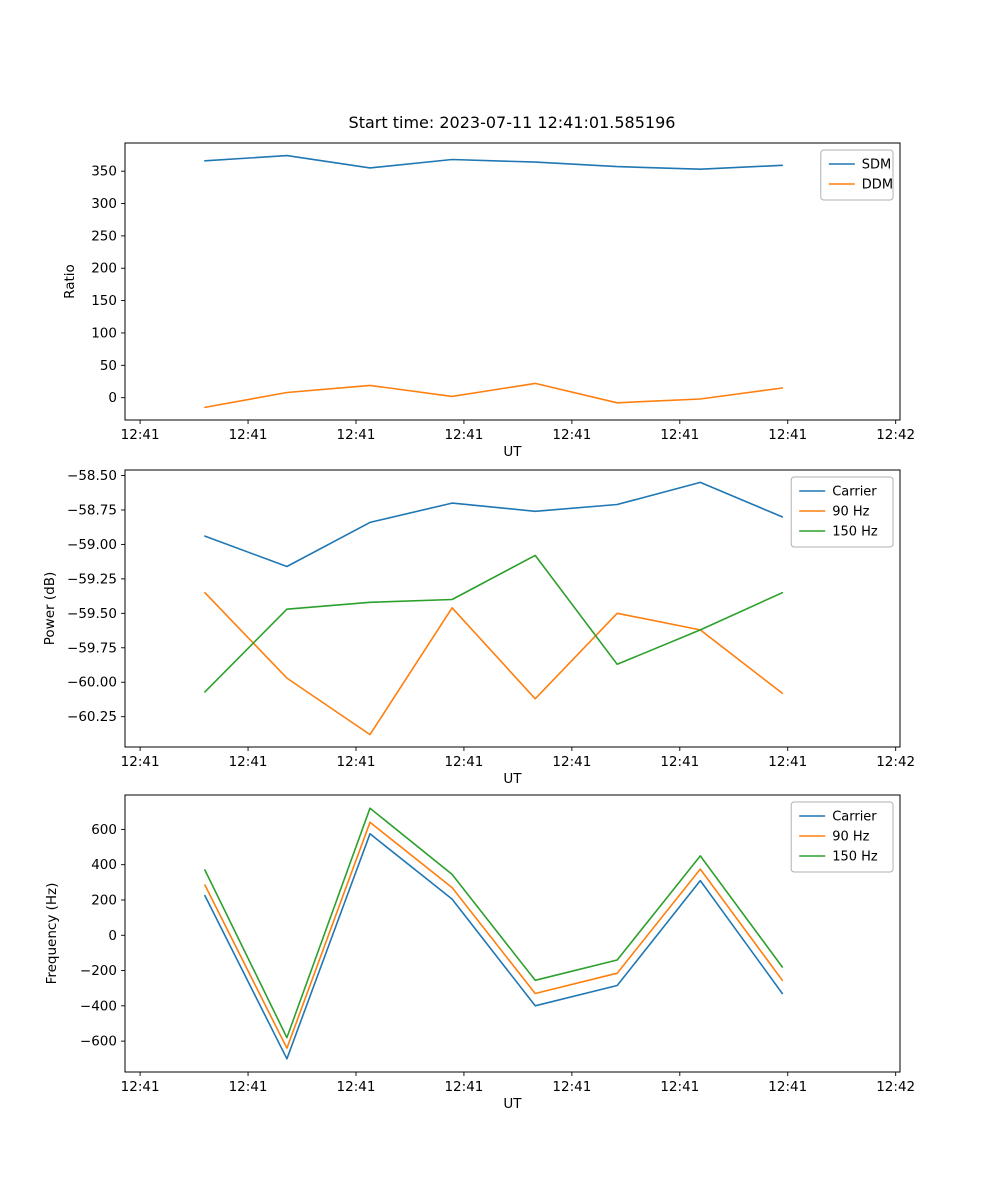 This screenshot has height=1204, width=1000. Describe the element at coordinates (494, 162) in the screenshot. I see `series-line-sdm` at that location.